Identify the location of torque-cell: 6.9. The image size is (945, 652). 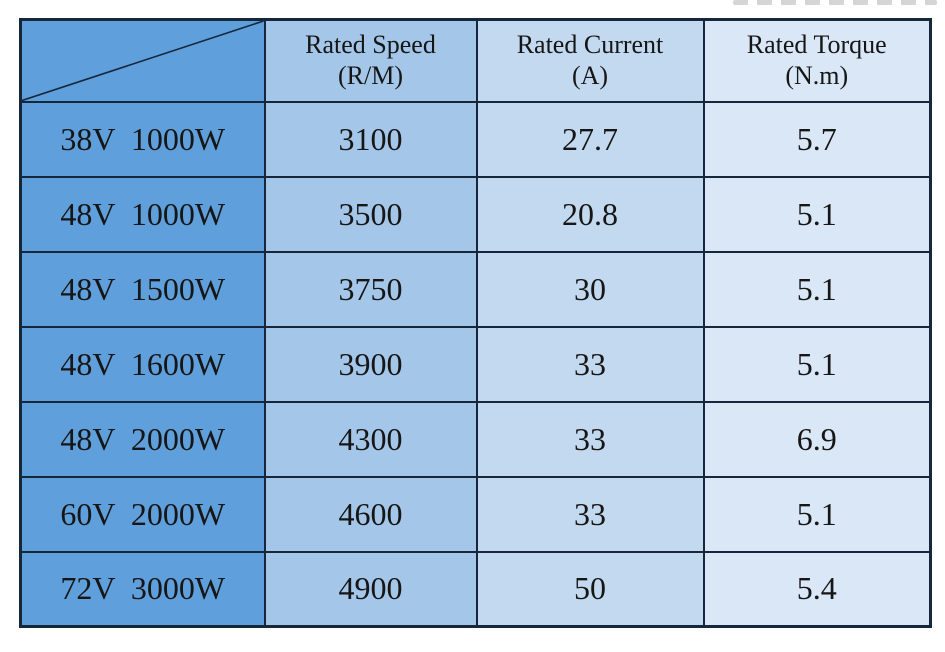
(817, 439).